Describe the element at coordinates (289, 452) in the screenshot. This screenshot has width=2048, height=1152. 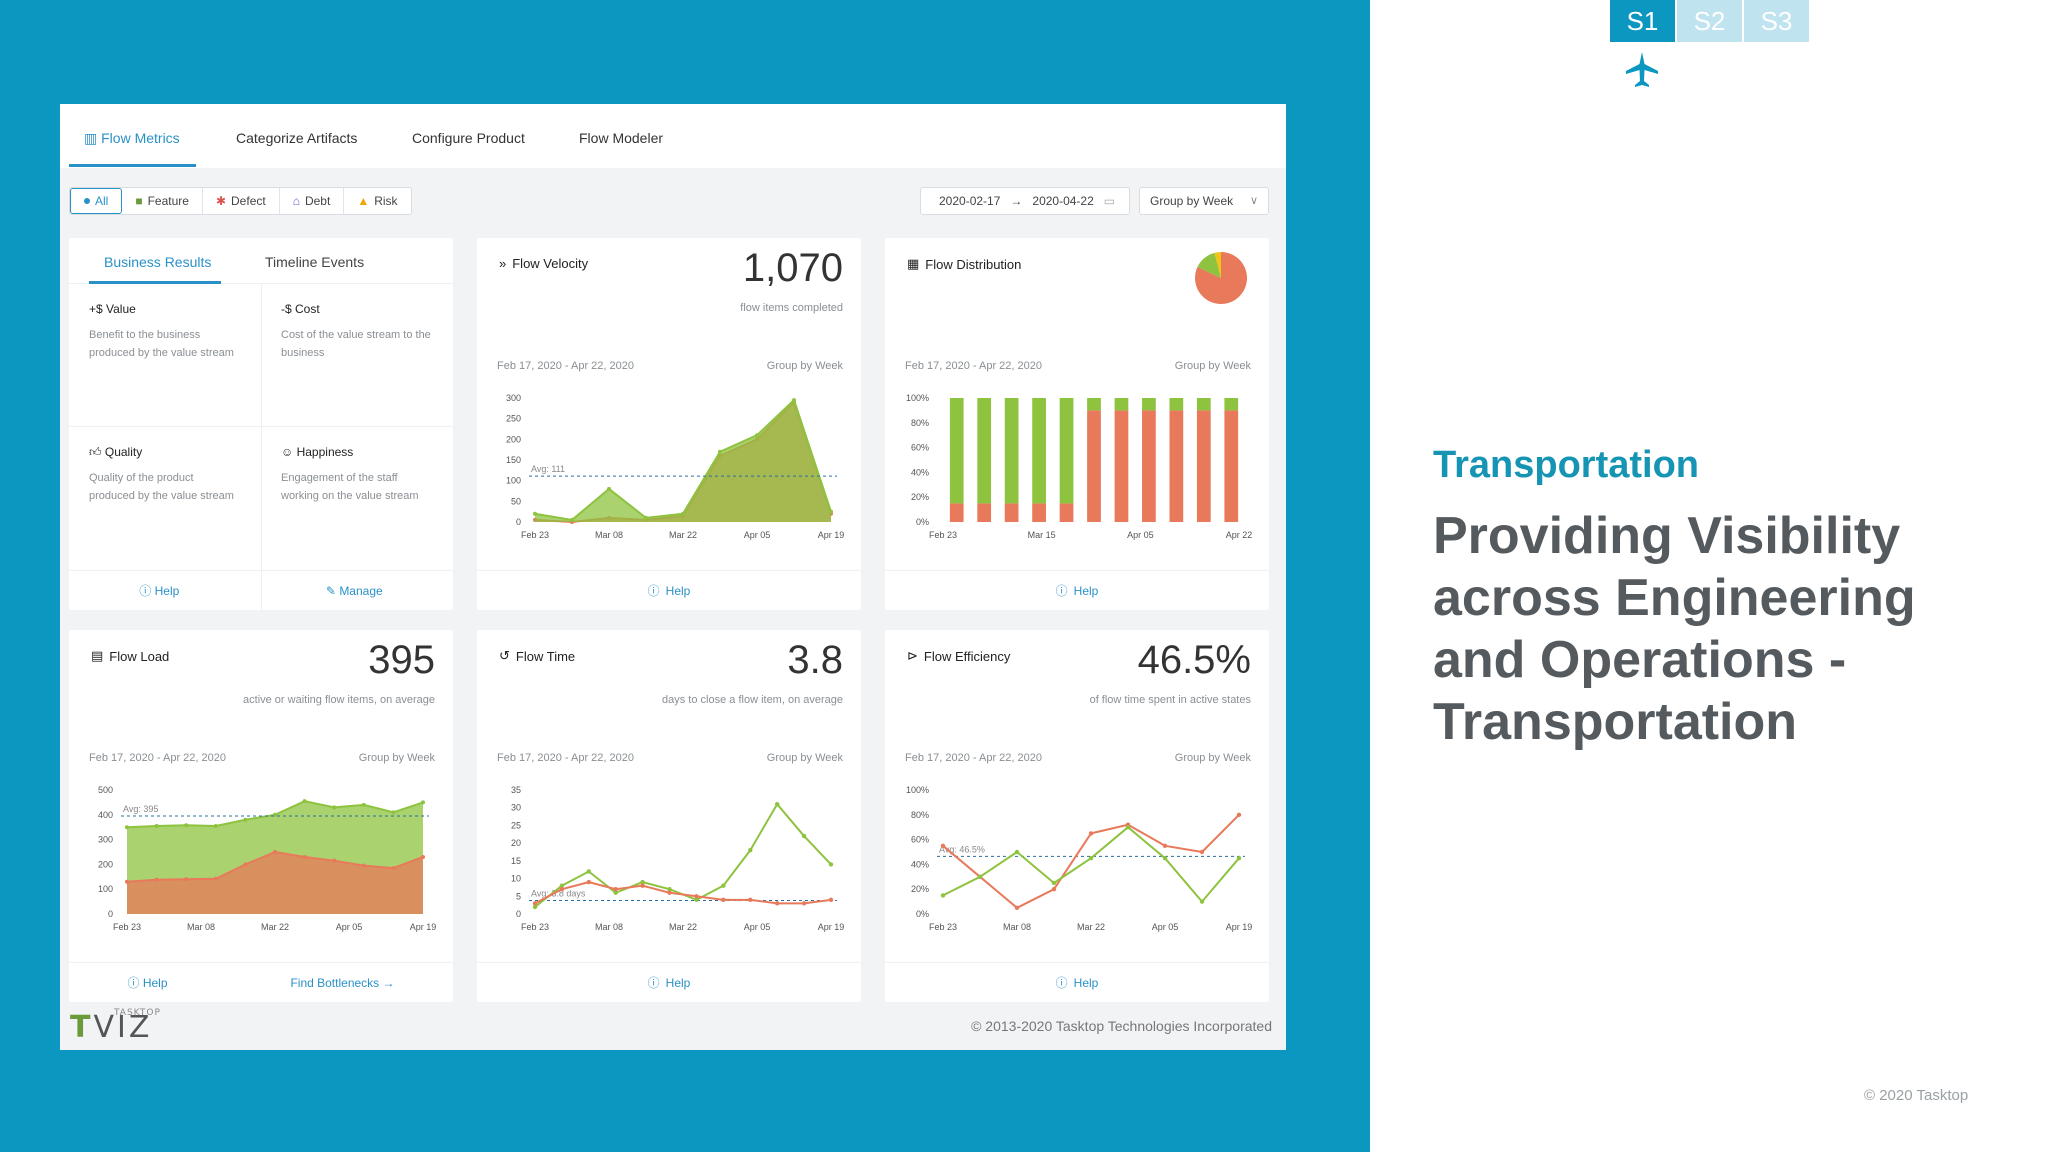
I see `smile-icon: ☺` at that location.